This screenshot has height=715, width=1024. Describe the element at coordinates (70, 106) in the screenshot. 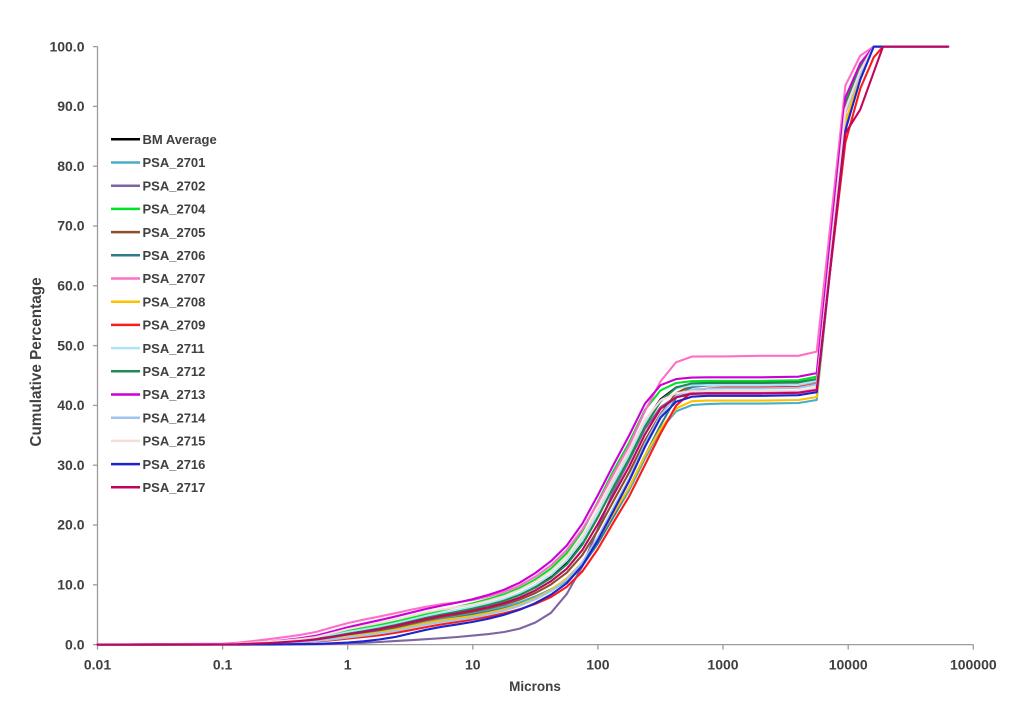

I see `svg-text: 90.0` at that location.